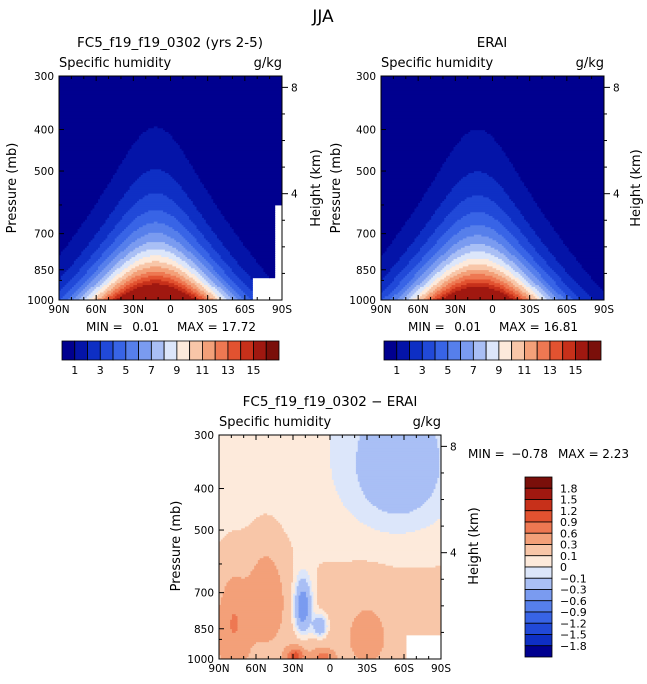  Describe the element at coordinates (228, 370) in the screenshot. I see `colorbar-label: 13` at that location.